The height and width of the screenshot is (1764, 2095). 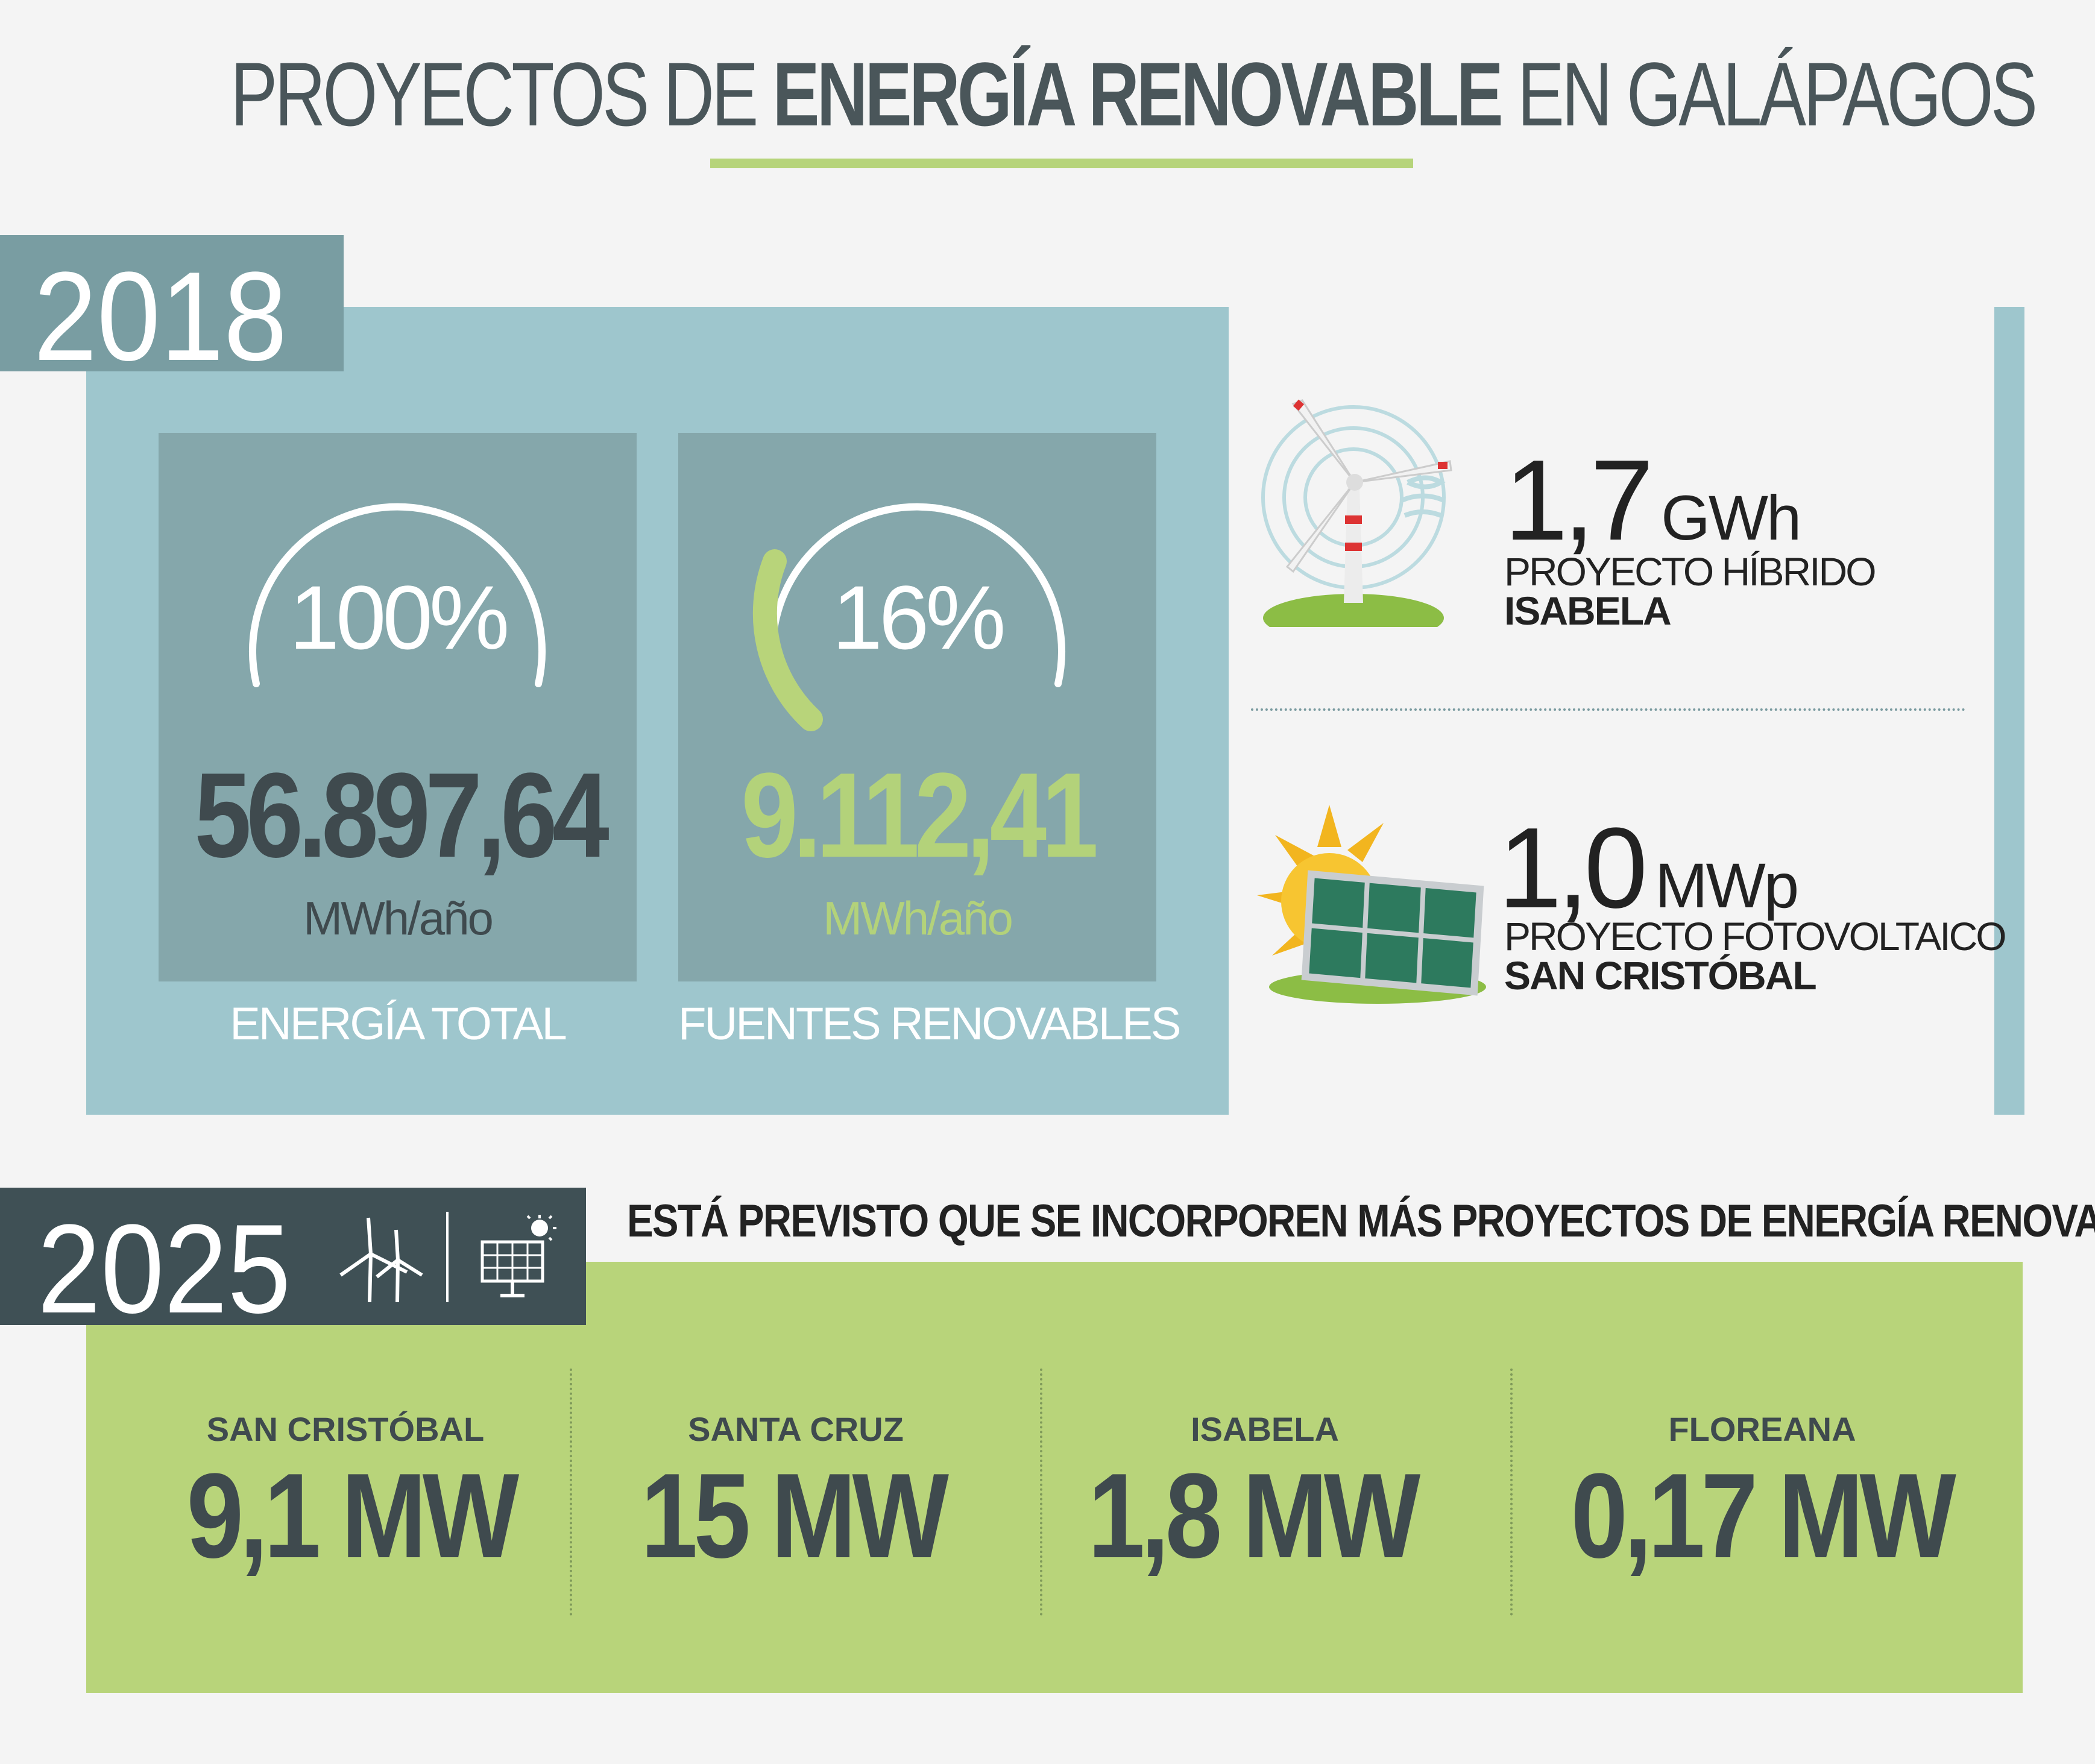 I want to click on wind-turbine-icon, so click(x=1356, y=513).